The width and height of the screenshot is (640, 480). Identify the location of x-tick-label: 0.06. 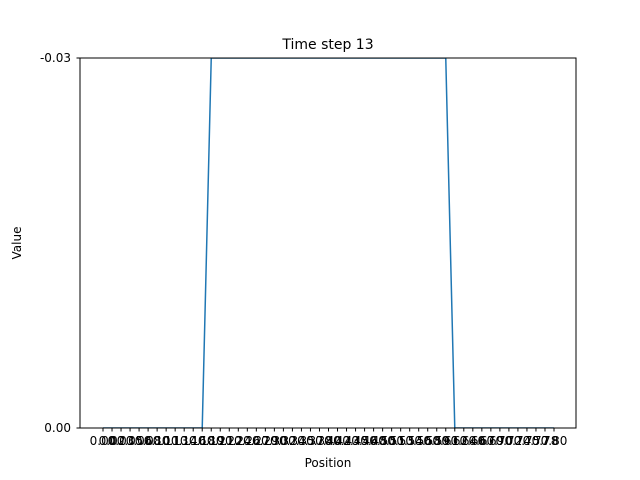
(139, 441).